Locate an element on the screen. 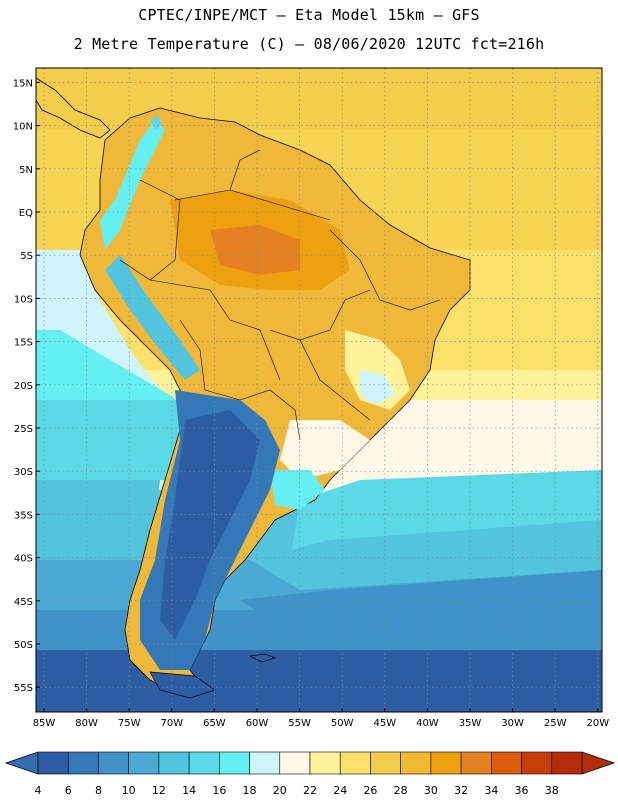 Image resolution: width=618 pixels, height=800 pixels. colorbar-label: 34 is located at coordinates (491, 790).